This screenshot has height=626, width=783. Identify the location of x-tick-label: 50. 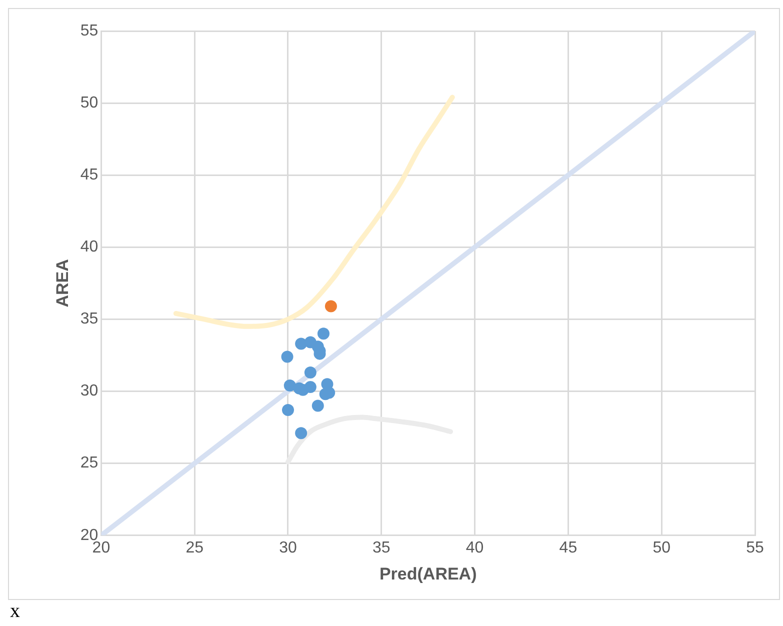
(661, 547).